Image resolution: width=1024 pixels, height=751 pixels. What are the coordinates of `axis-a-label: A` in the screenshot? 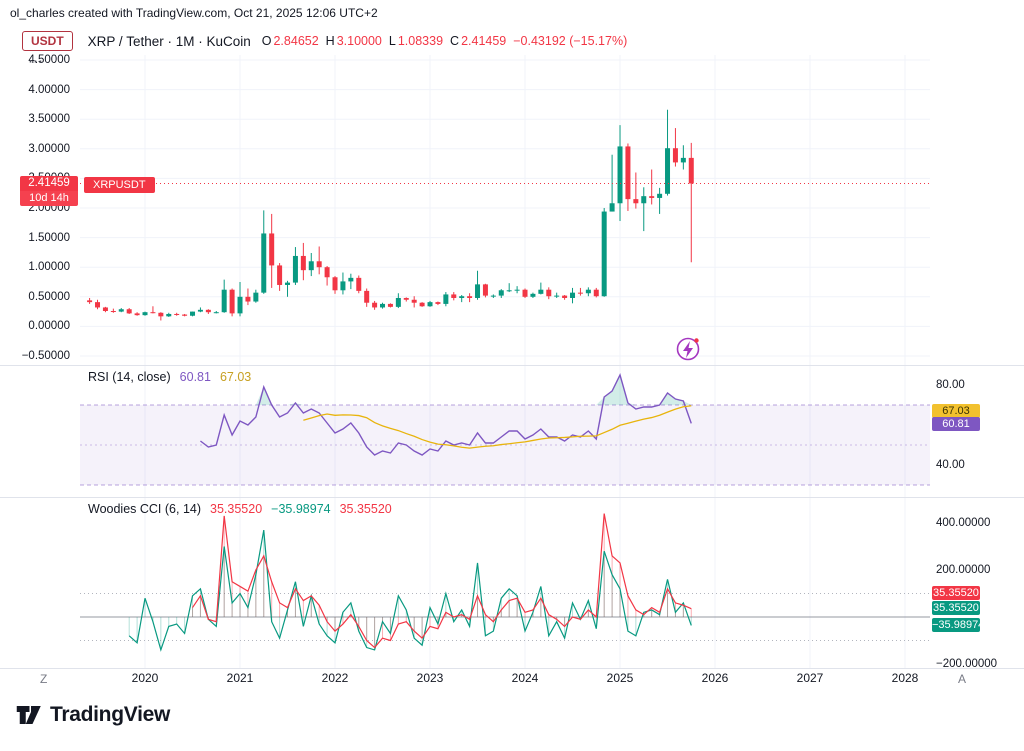 It's located at (962, 679).